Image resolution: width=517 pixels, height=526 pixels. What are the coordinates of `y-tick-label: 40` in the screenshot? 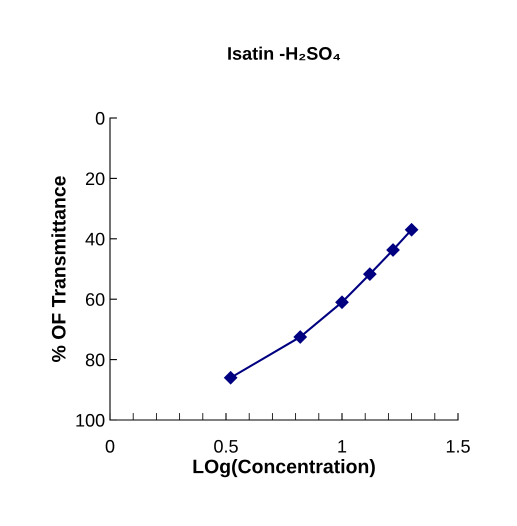 It's located at (94, 239).